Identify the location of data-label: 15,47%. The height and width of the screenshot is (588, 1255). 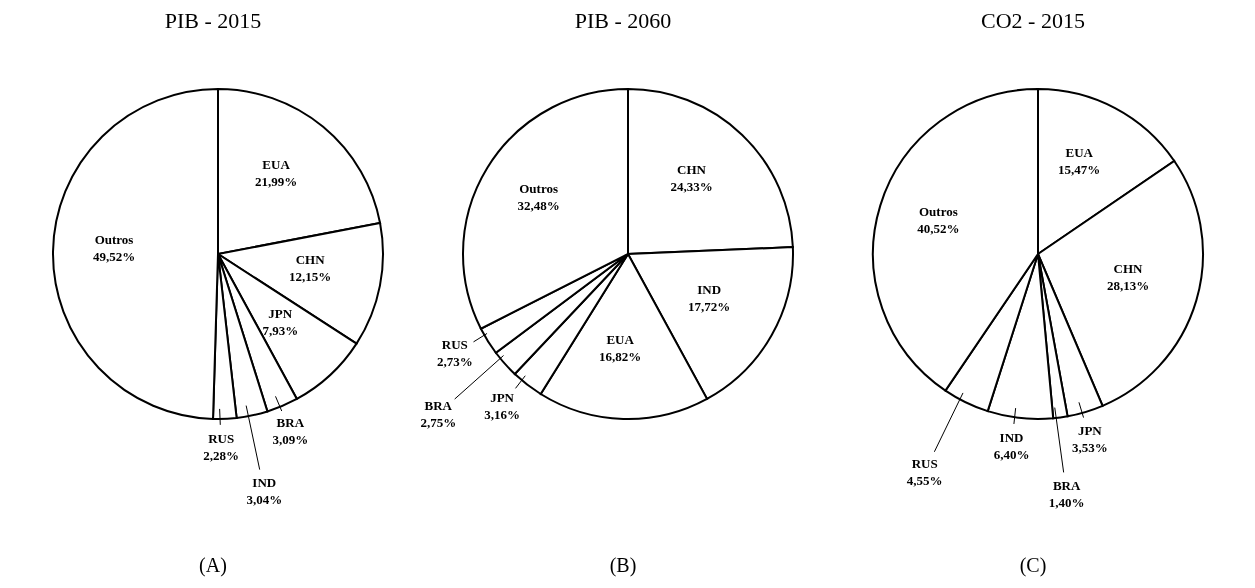
(1079, 170).